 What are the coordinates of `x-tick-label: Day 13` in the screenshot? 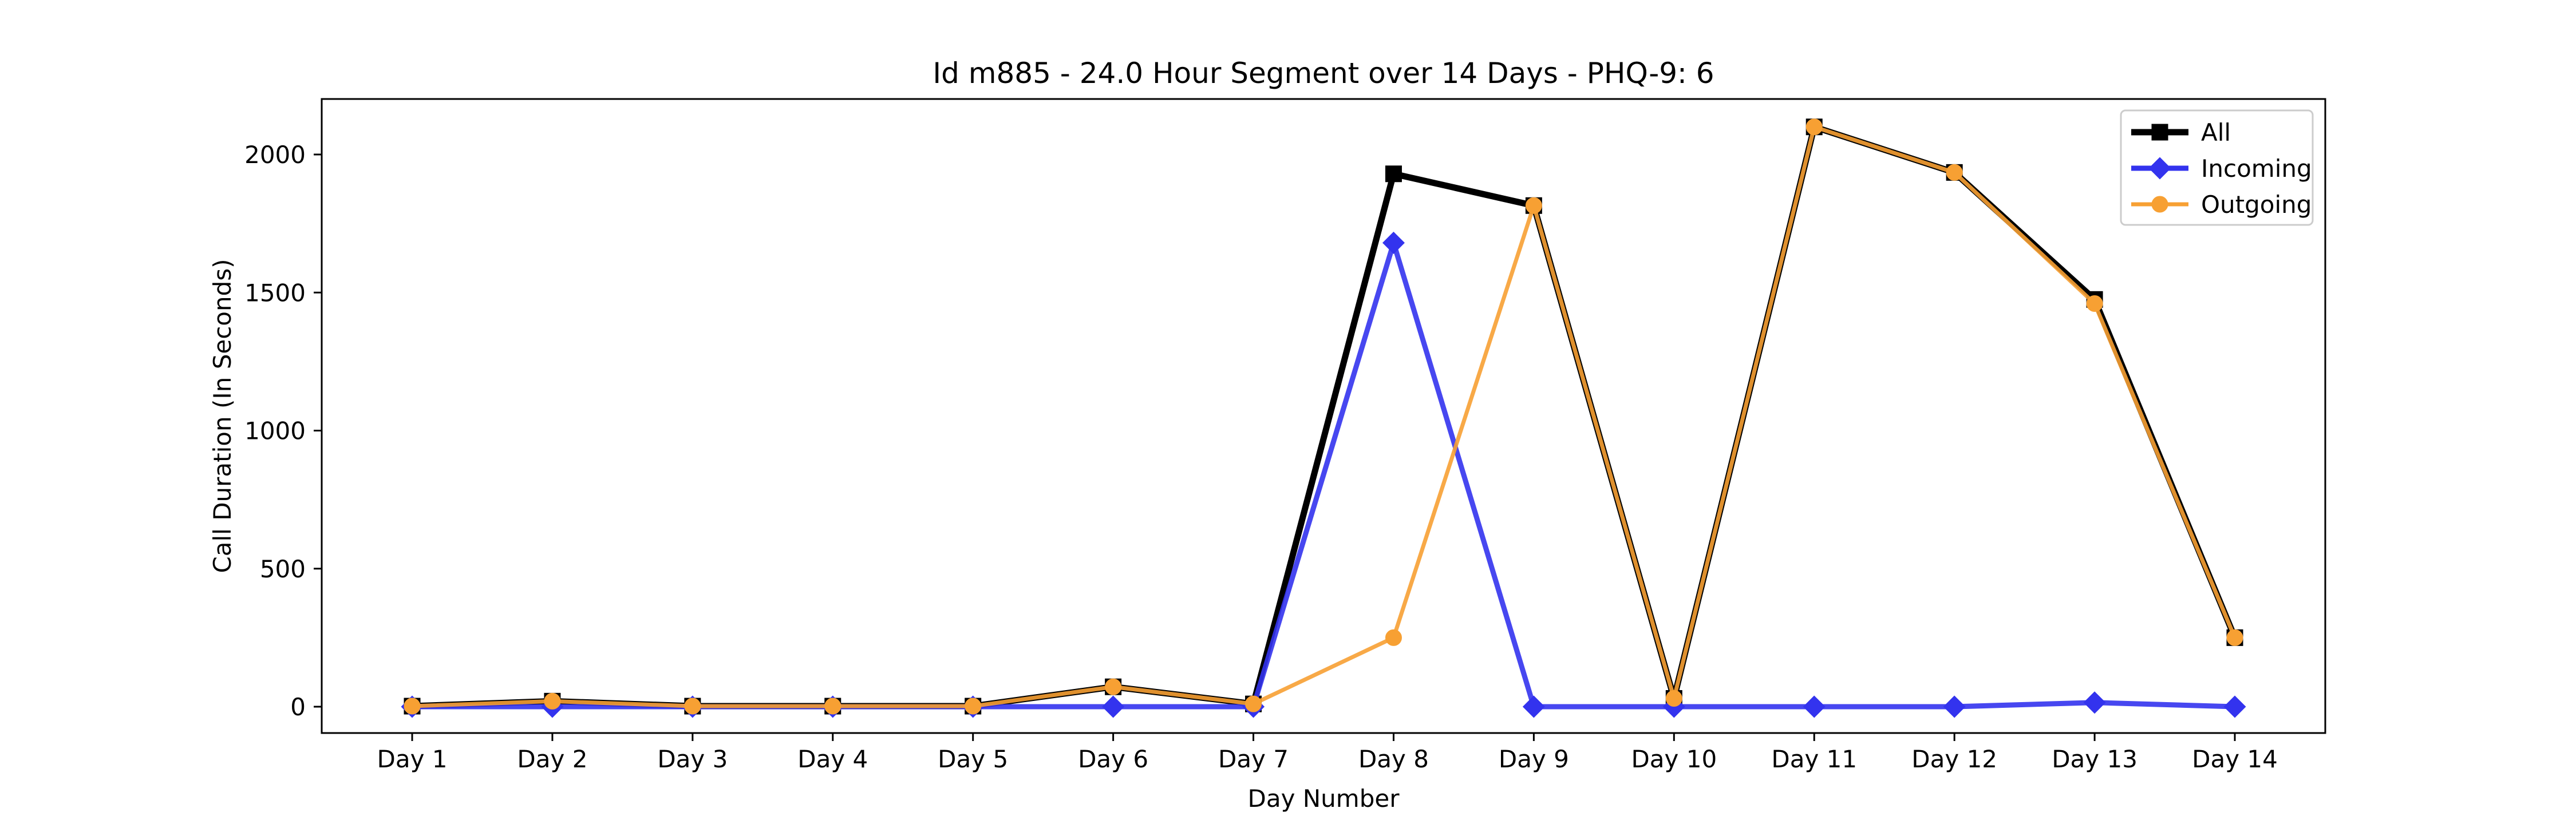 It's located at (2095, 759).